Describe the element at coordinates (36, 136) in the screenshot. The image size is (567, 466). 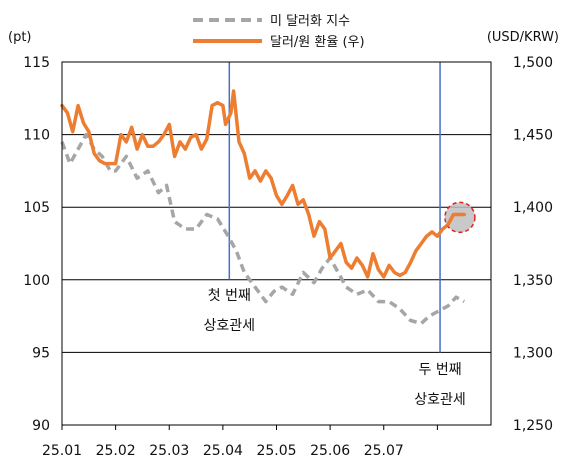
I see `y-left-tick-label-4: 110` at that location.